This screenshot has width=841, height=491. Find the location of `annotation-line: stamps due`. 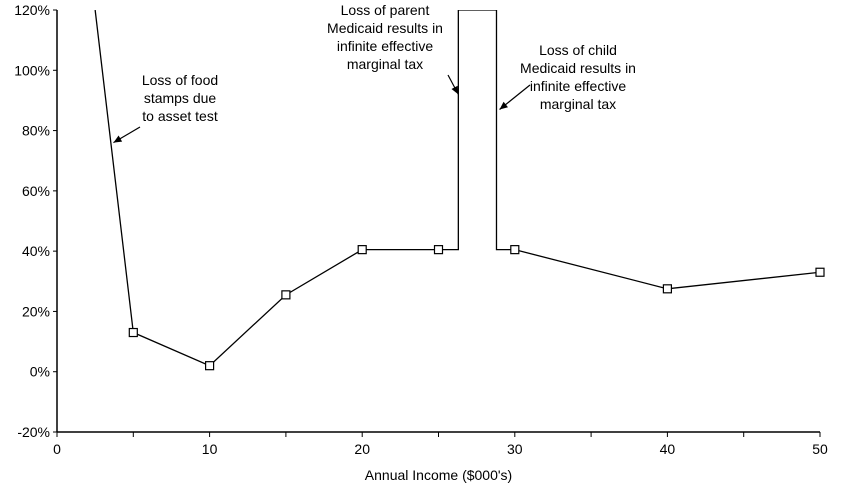

annotation-line: stamps due is located at coordinates (180, 98).